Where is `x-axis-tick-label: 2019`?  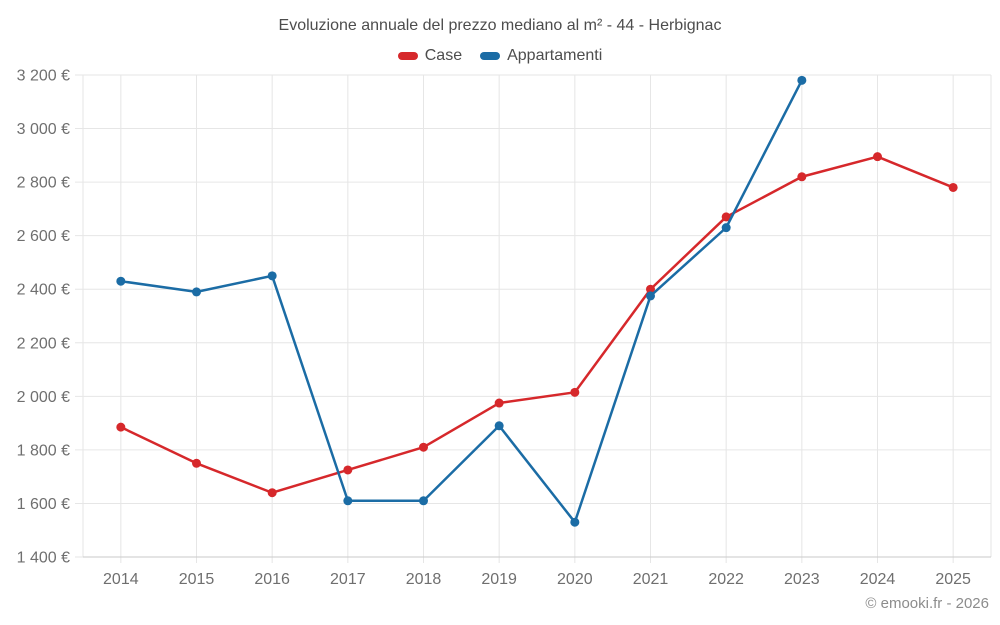
x-axis-tick-label: 2019 is located at coordinates (499, 579).